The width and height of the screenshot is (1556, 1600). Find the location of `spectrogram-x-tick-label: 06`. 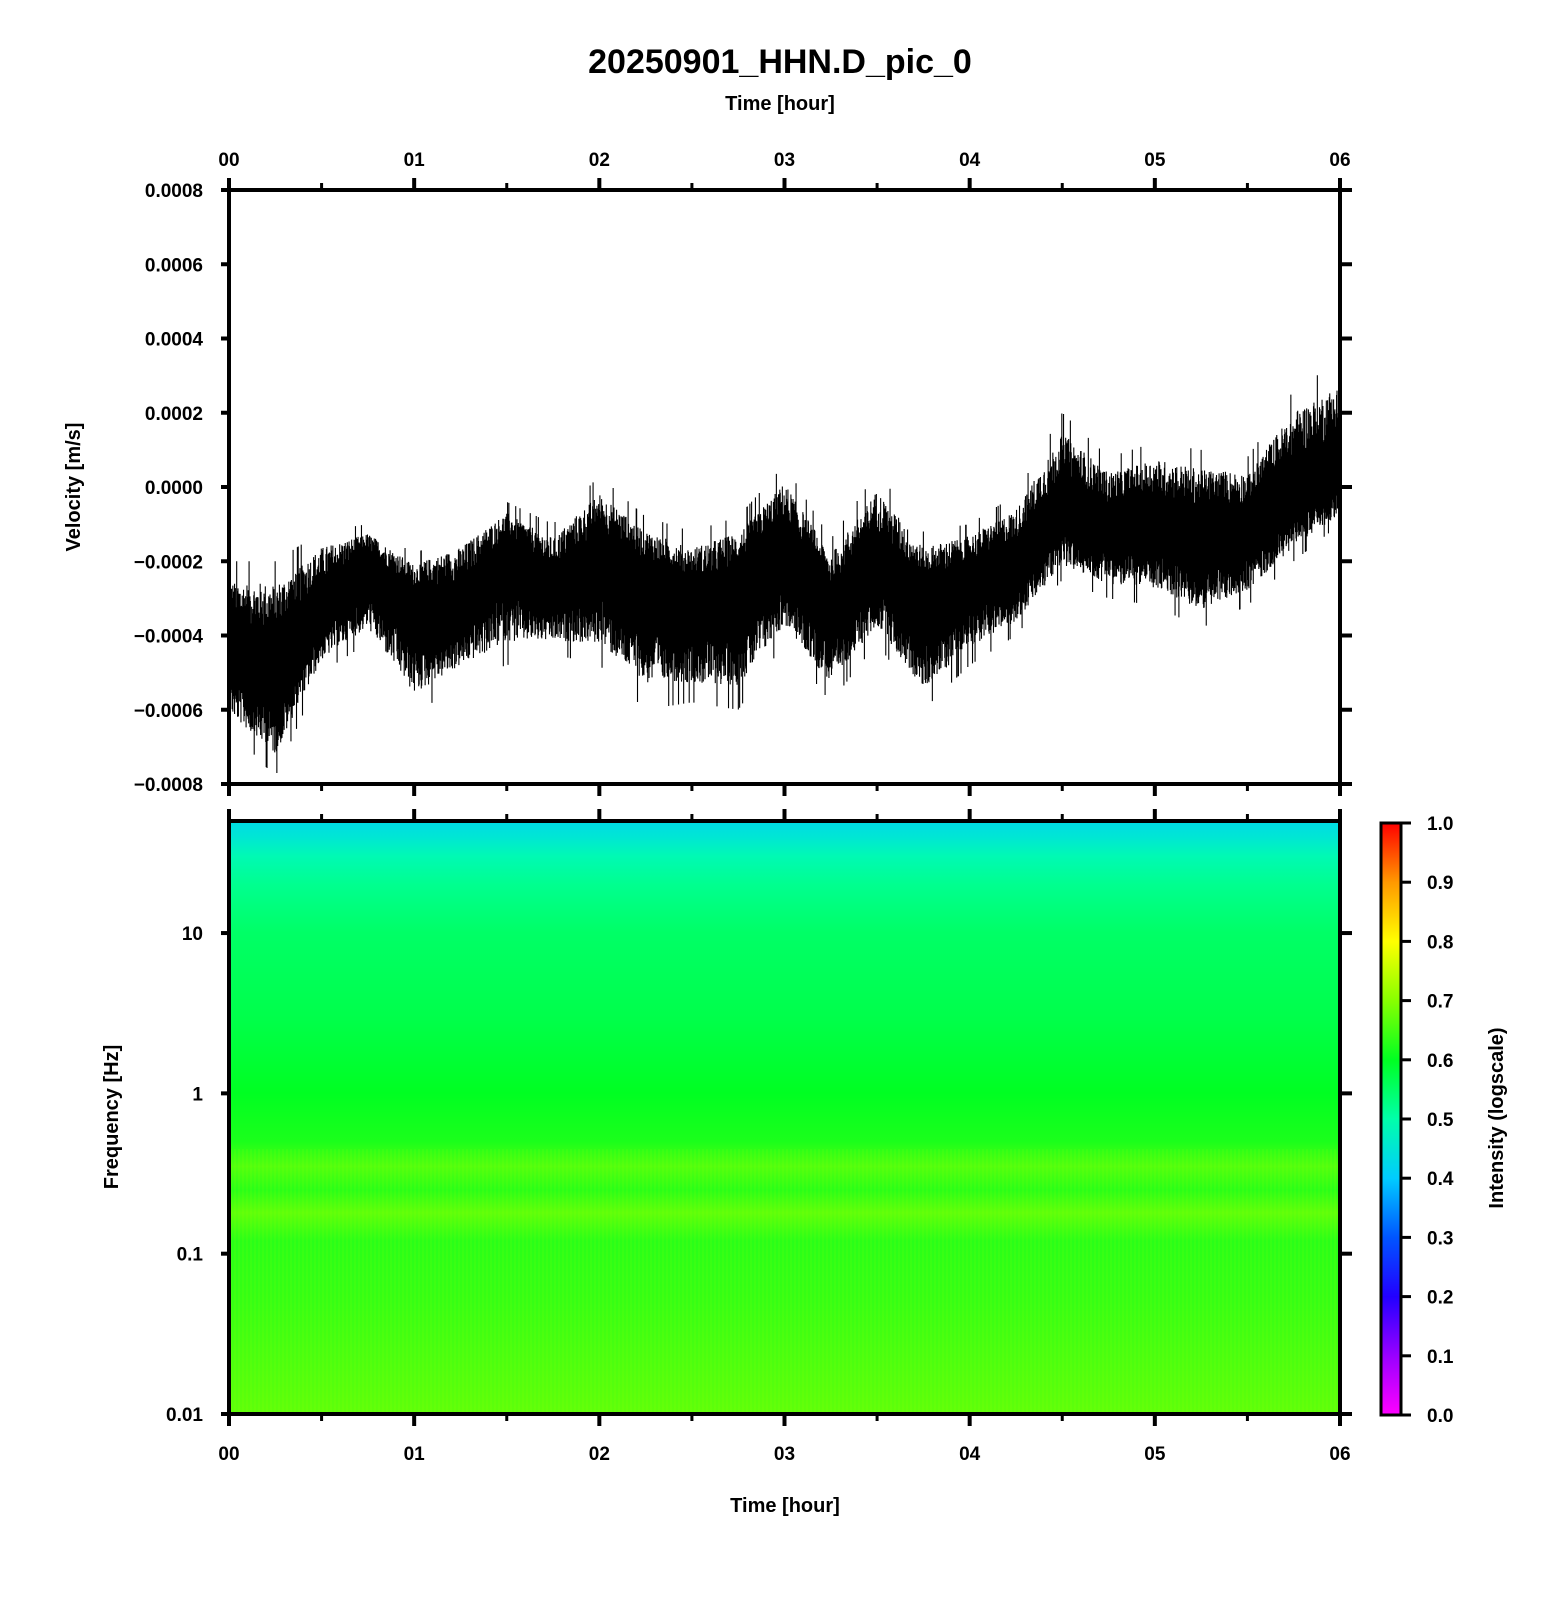

spectrogram-x-tick-label: 06 is located at coordinates (1339, 1454).